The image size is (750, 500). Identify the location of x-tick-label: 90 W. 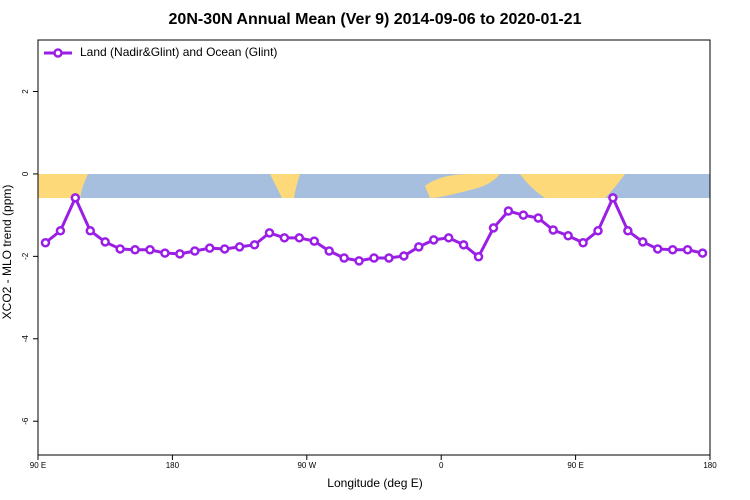
(306, 465).